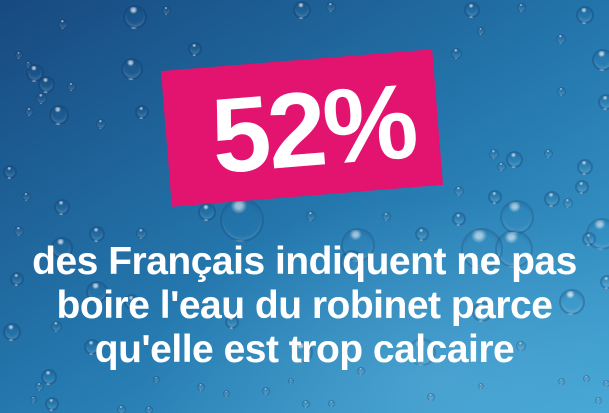 The height and width of the screenshot is (413, 609). I want to click on caption-line-3: qu'elle est trop calcaire, so click(304, 349).